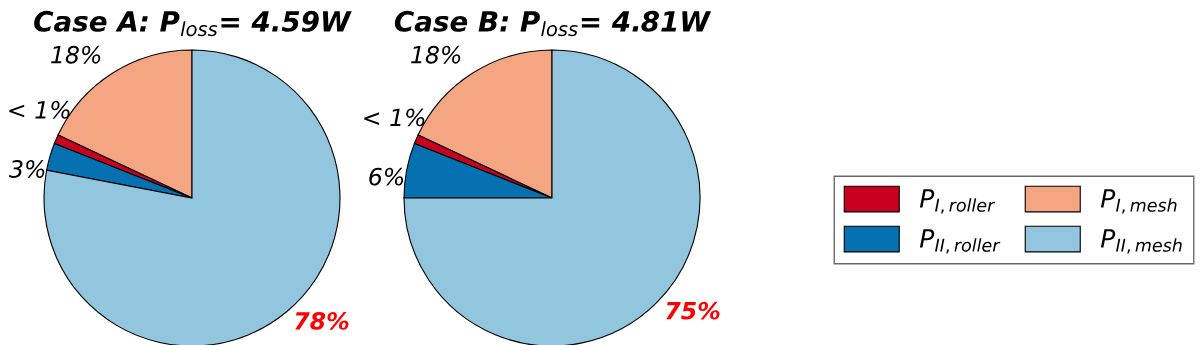  Describe the element at coordinates (322, 320) in the screenshot. I see `data-label: 78%` at that location.